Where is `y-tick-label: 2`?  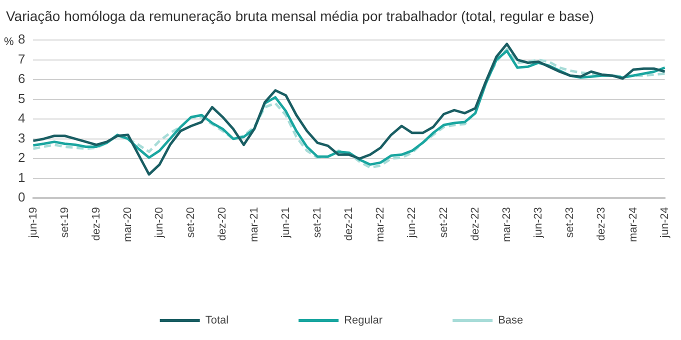 y-tick-label: 2 is located at coordinates (22, 158).